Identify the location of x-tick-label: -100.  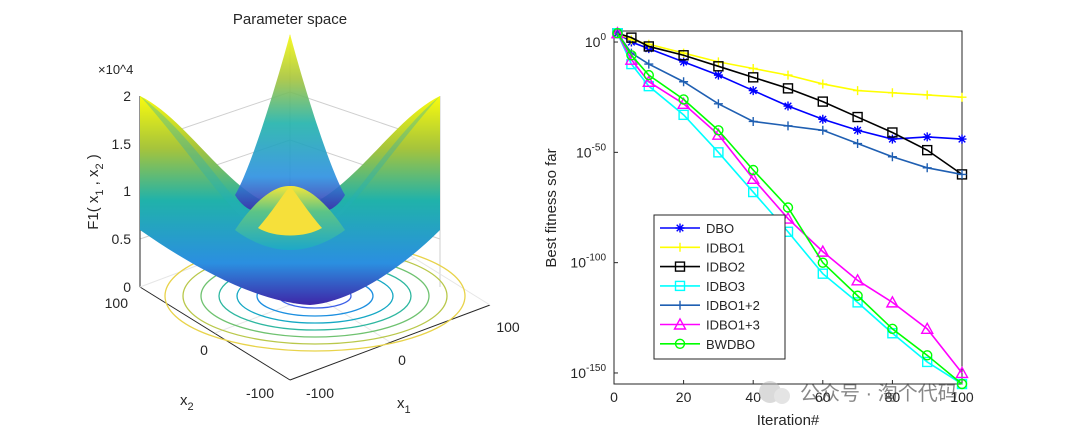
(320, 393).